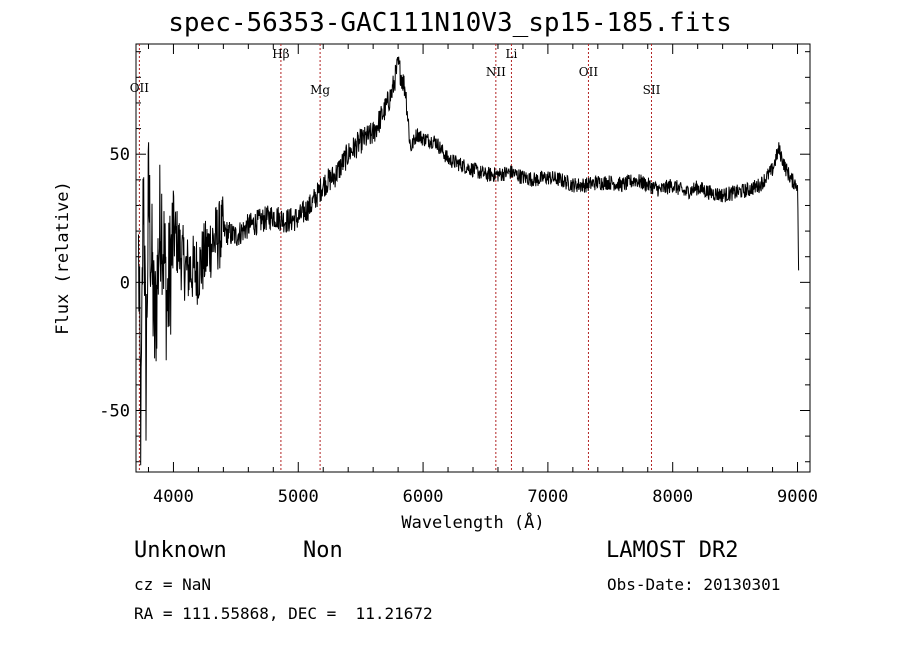  I want to click on chart-title: spec-56353-GAC111N10V3_sp15-185.fits, so click(450, 23).